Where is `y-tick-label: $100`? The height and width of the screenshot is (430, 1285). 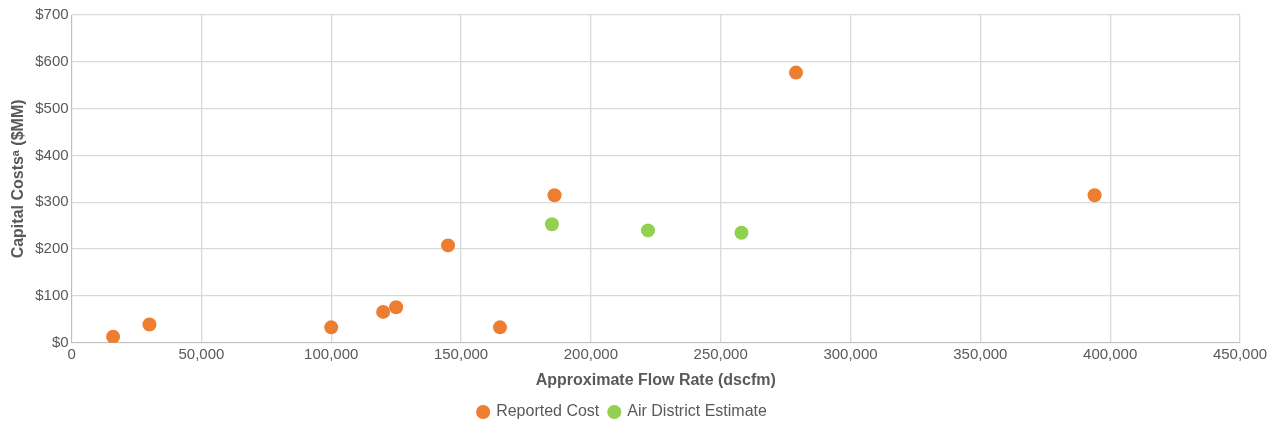 y-tick-label: $100 is located at coordinates (52, 295).